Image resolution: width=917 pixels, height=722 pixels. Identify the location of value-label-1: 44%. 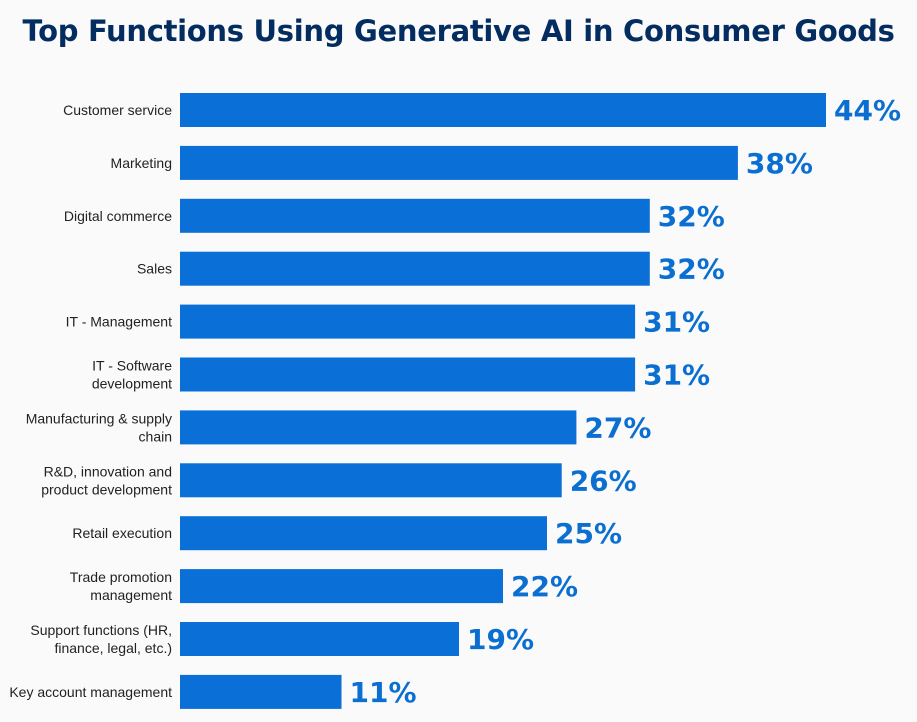
(867, 110).